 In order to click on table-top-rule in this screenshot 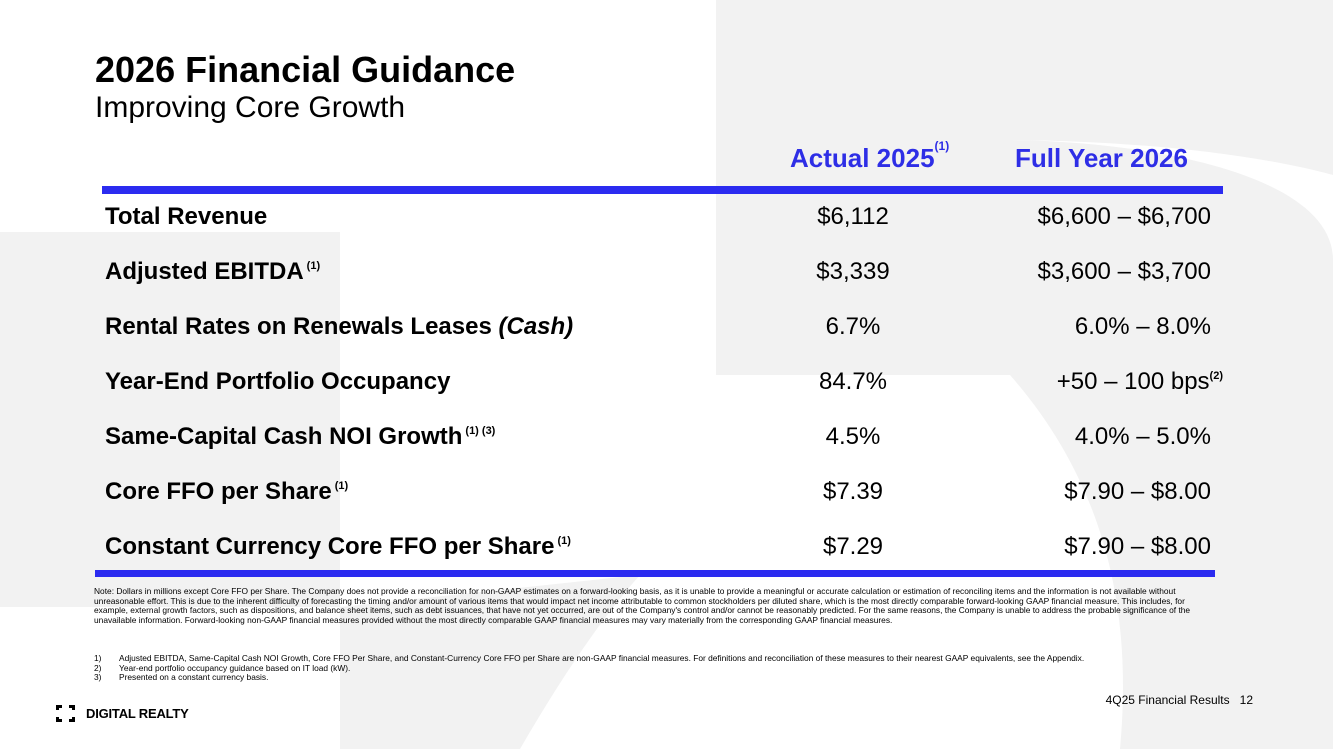, I will do `click(662, 190)`.